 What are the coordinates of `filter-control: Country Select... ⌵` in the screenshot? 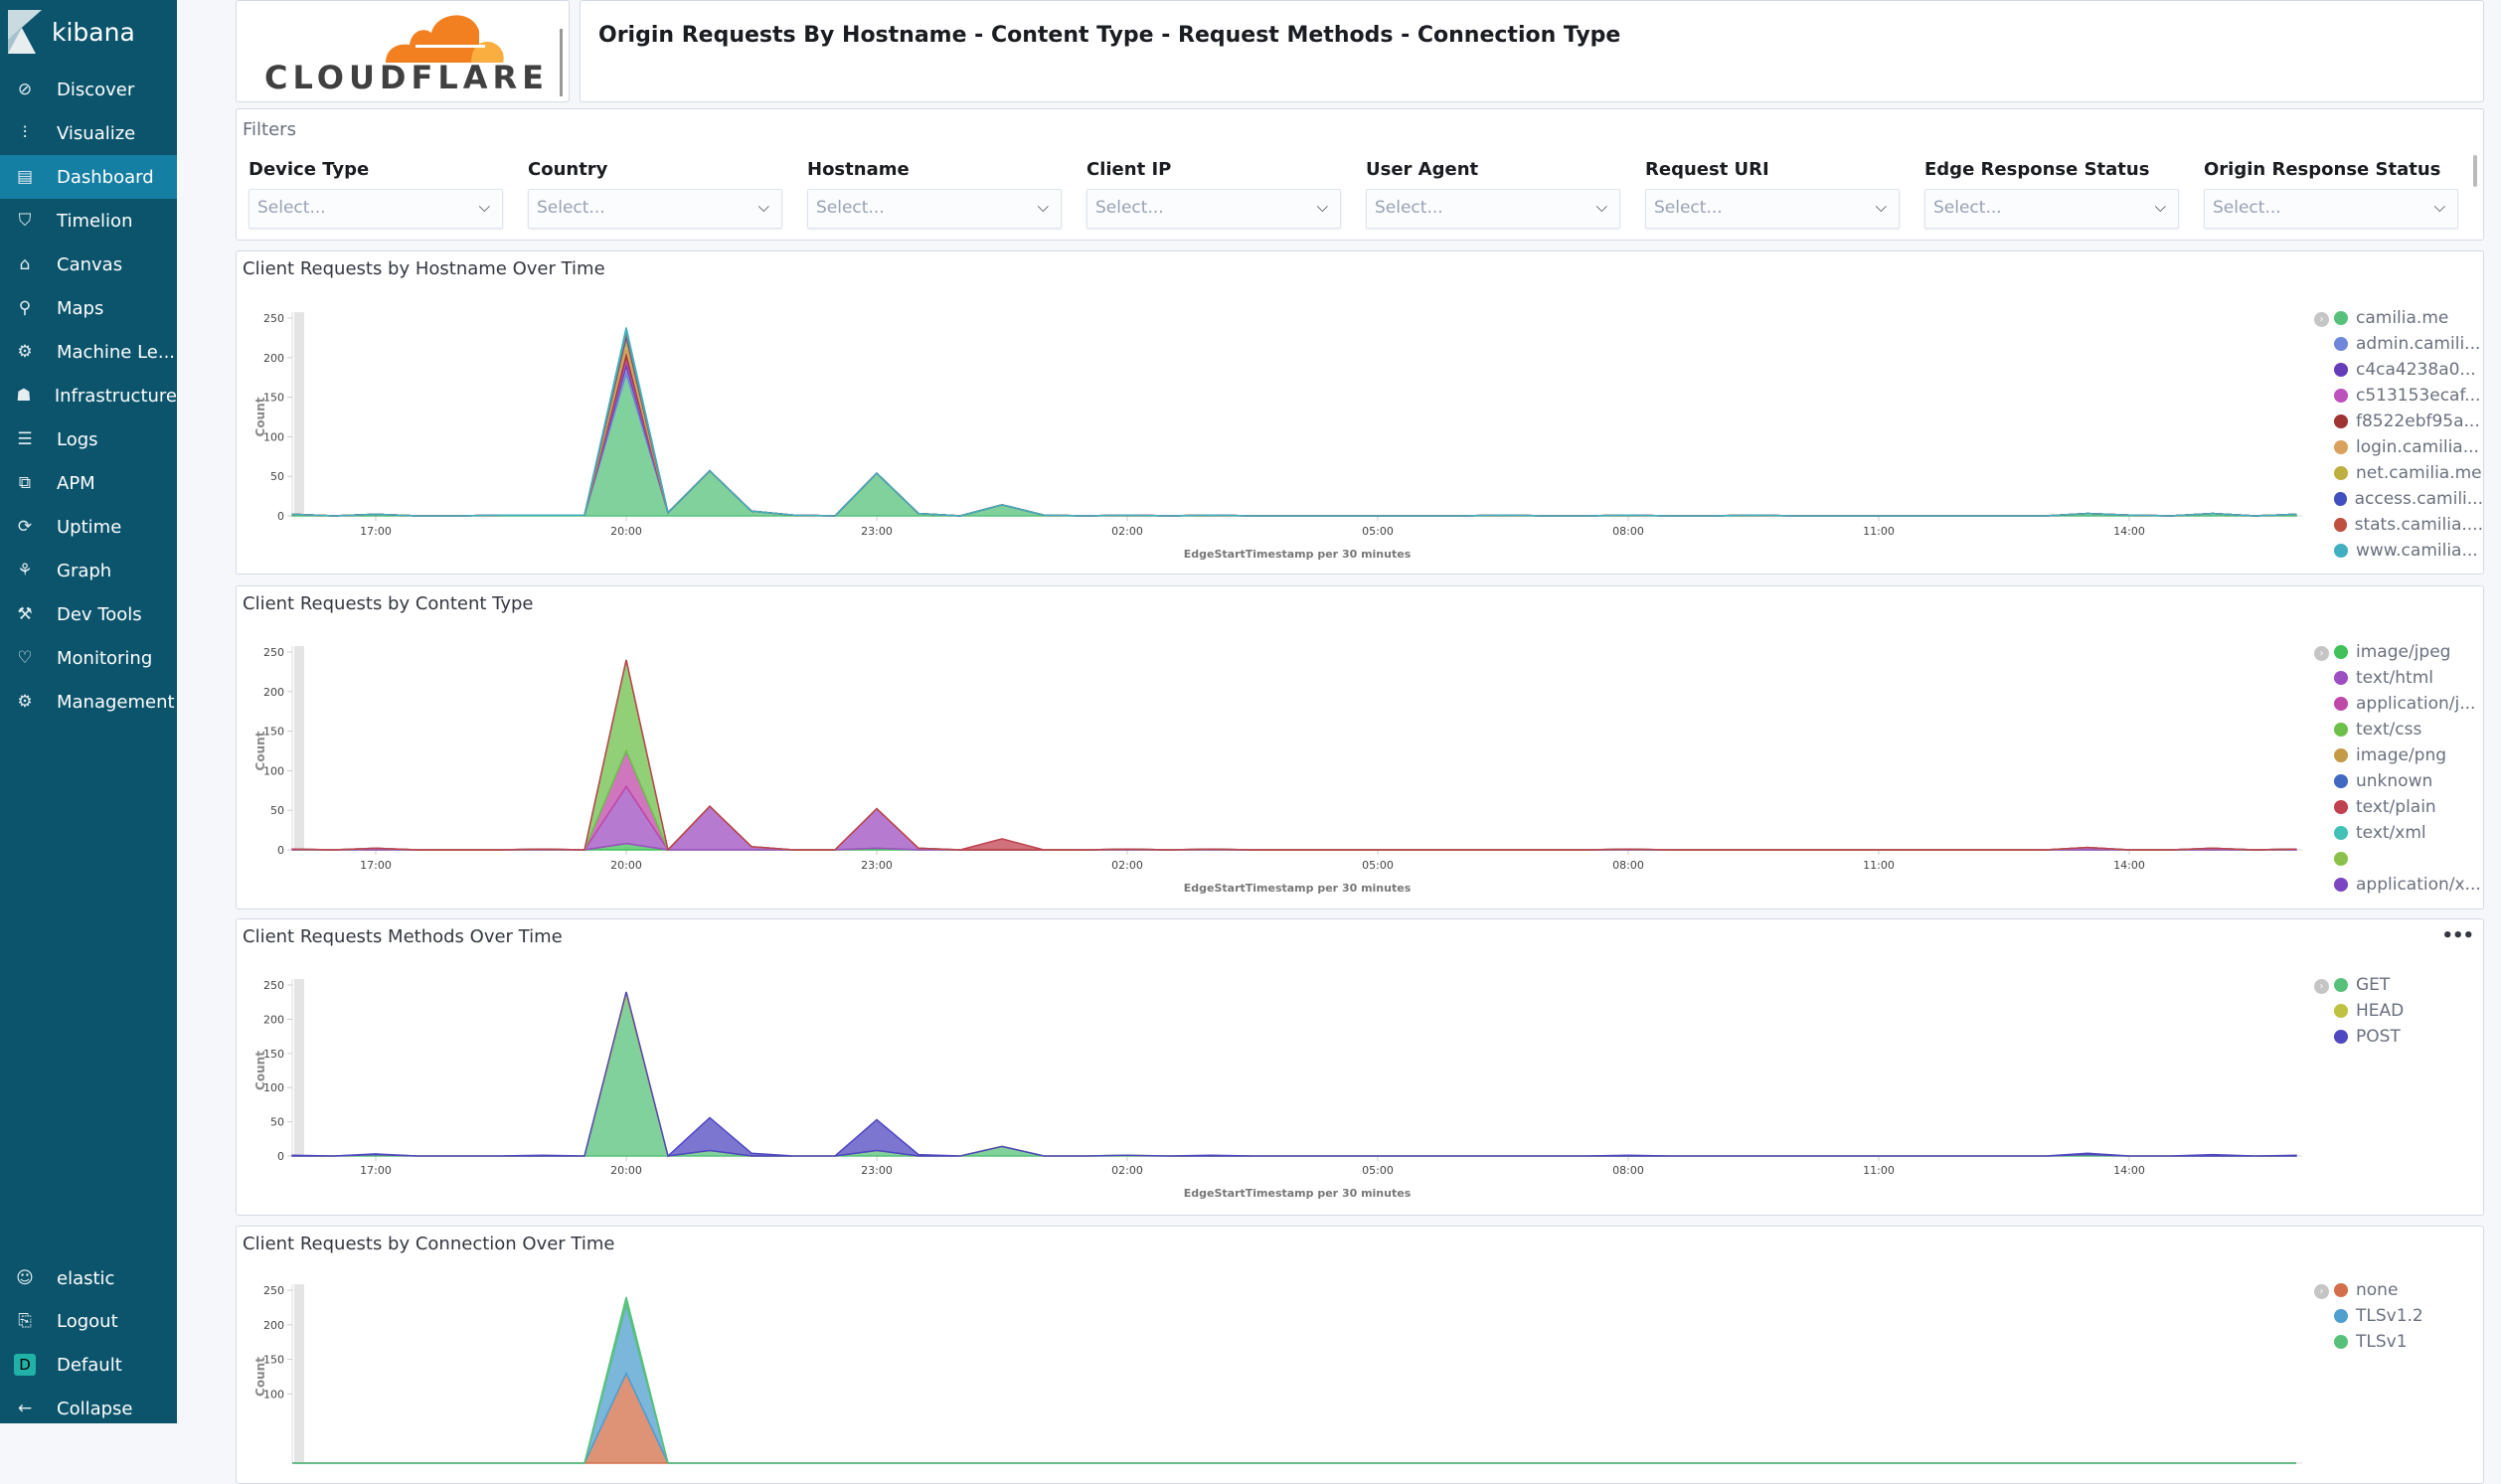 It's located at (655, 194).